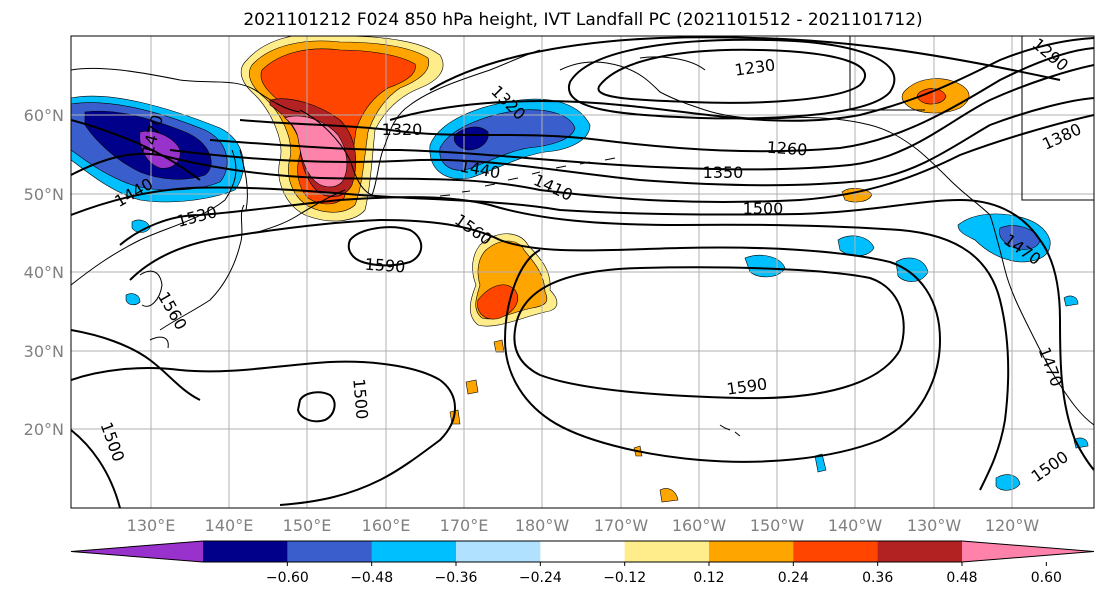 The height and width of the screenshot is (601, 1105). I want to click on lon-label: 140°E, so click(229, 525).